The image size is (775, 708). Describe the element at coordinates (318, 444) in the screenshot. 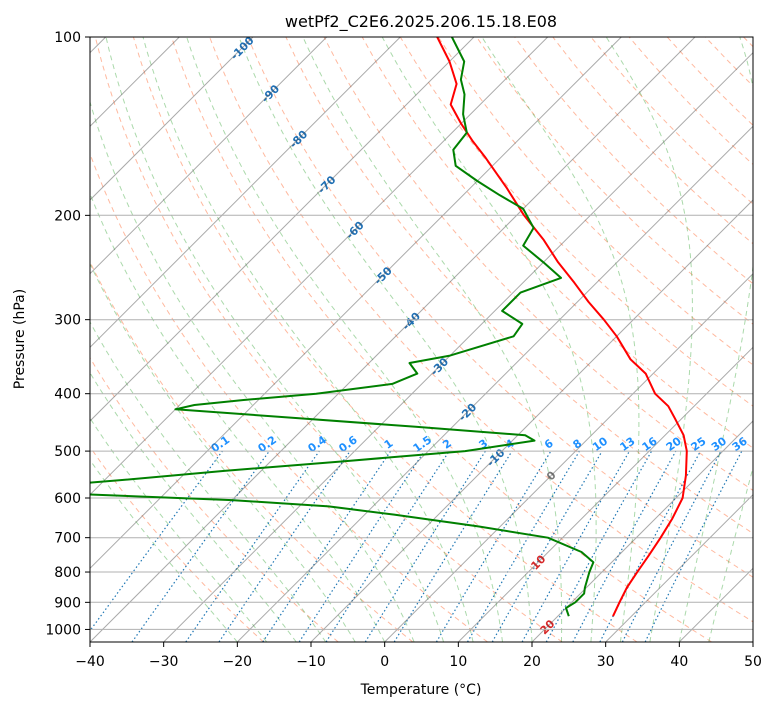

I see `mixing-ratio-label: 0.4` at that location.